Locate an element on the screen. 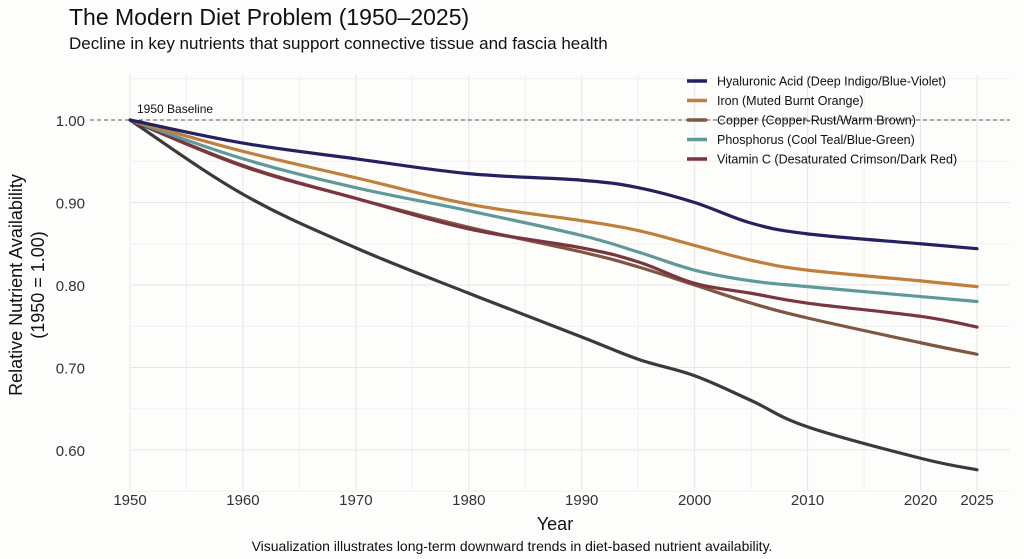 The width and height of the screenshot is (1024, 559). legend-label: Copper (Copper-Rust/Warm Brown) is located at coordinates (816, 121).